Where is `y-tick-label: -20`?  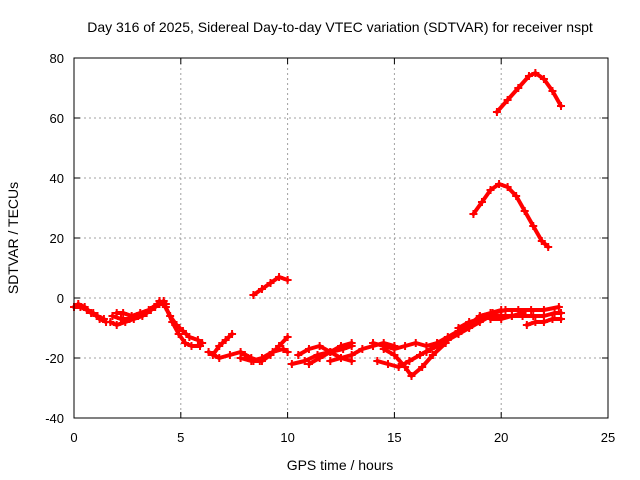 y-tick-label: -20 is located at coordinates (54, 358).